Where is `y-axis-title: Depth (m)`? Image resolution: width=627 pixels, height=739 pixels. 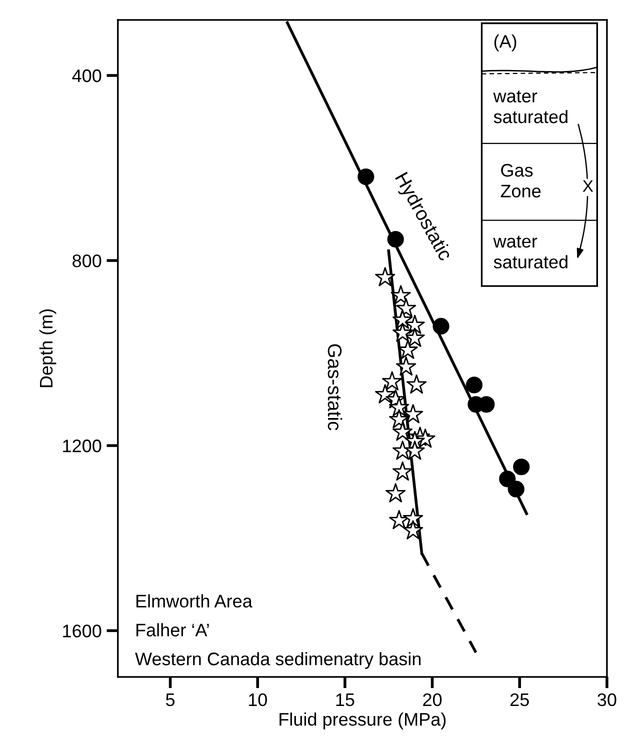
y-axis-title: Depth (m) is located at coordinates (47, 348).